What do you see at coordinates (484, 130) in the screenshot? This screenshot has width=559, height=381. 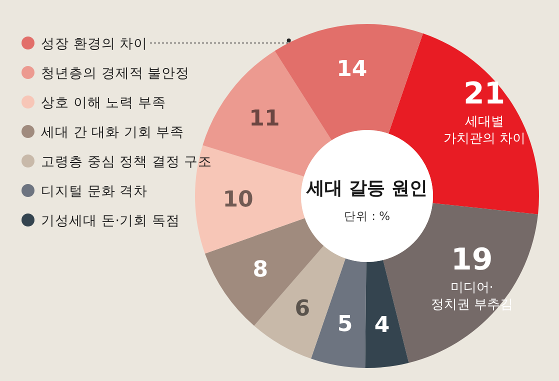 I see `slice-label: 세대별 가치관의 차이` at bounding box center [484, 130].